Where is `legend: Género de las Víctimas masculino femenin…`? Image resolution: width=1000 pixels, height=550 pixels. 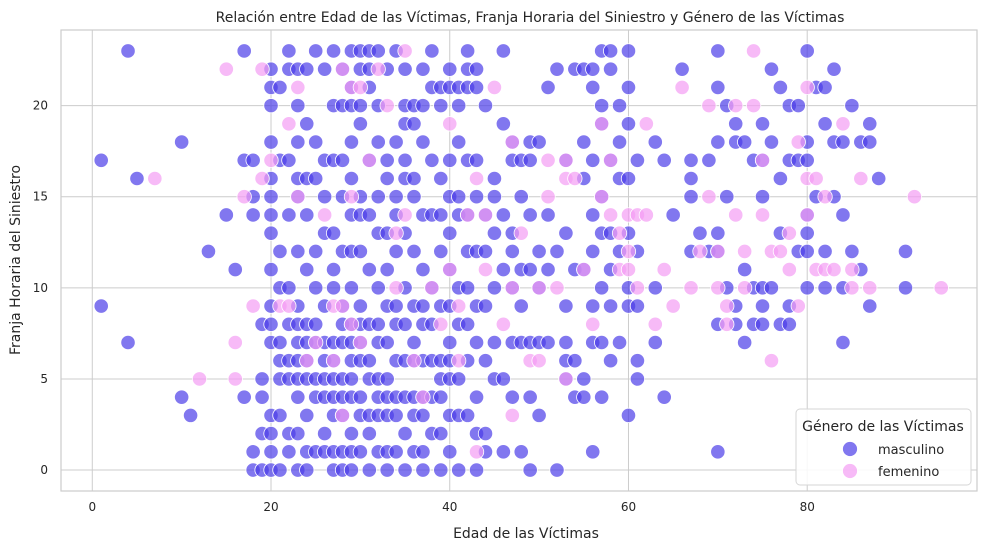 legend: Género de las Víctimas masculino femenin… is located at coordinates (883, 447).